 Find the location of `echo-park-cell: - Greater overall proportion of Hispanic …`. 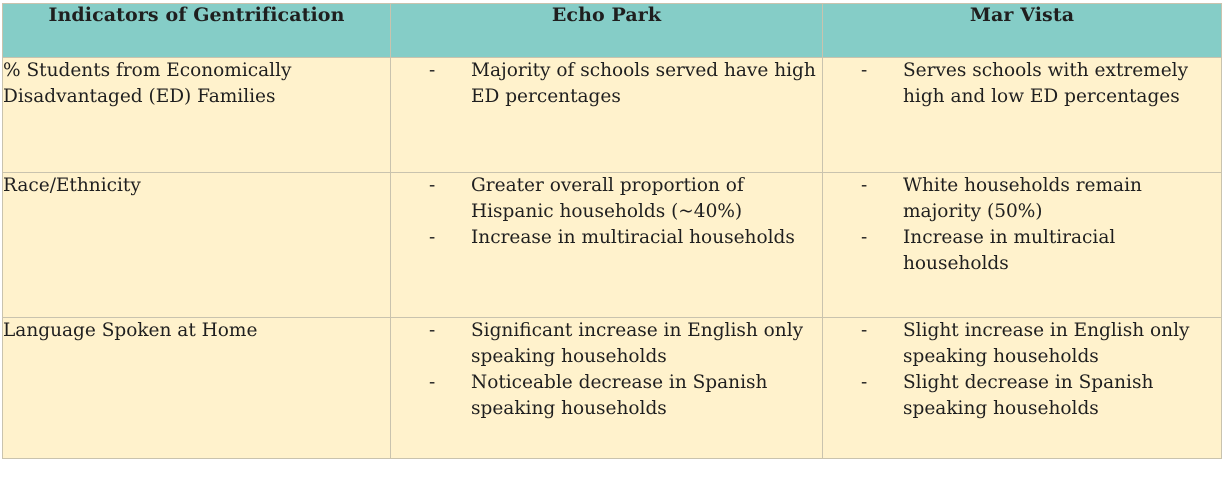

echo-park-cell: - Greater overall proportion of Hispanic … is located at coordinates (606, 245).